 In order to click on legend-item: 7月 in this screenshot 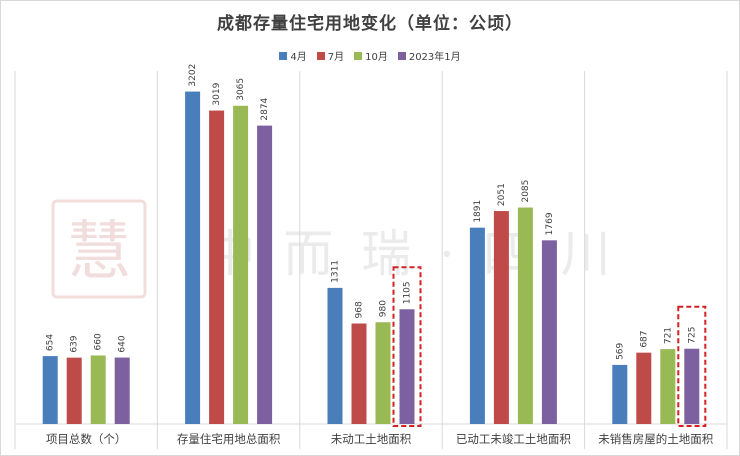, I will do `click(330, 55)`.